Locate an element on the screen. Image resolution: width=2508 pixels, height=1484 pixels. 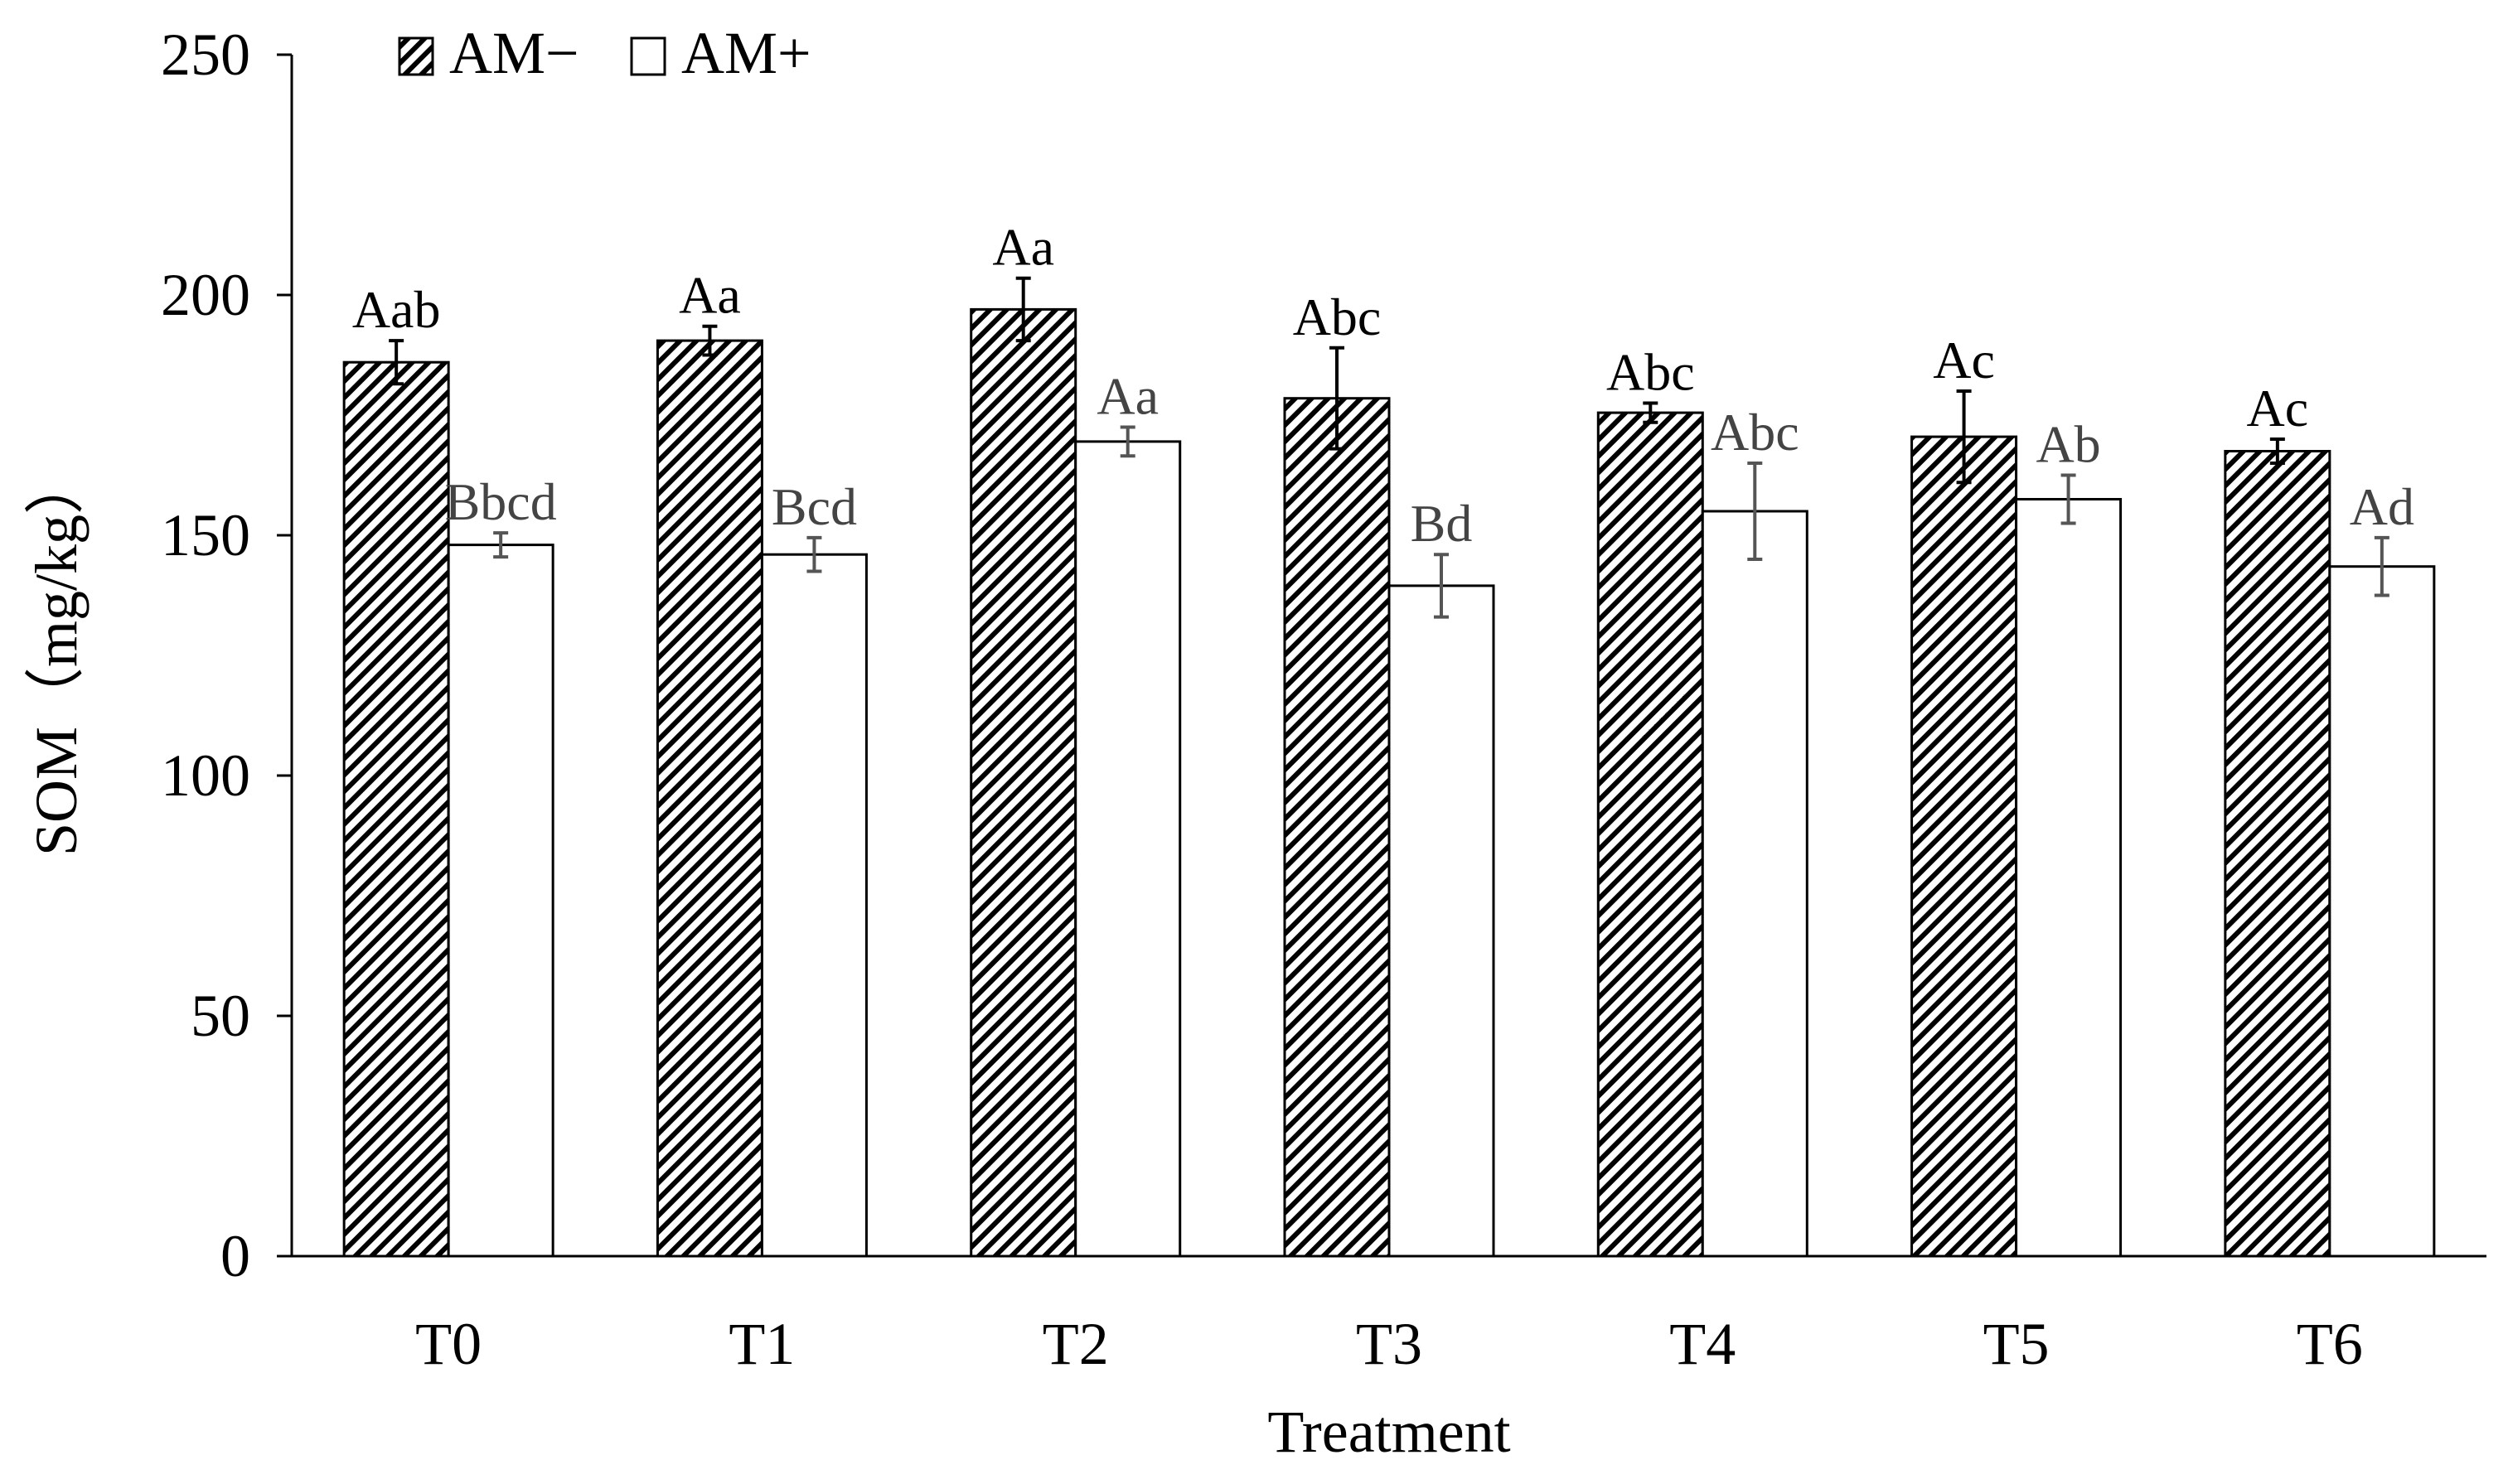
bar-am-plus-t2 is located at coordinates (1128, 849).